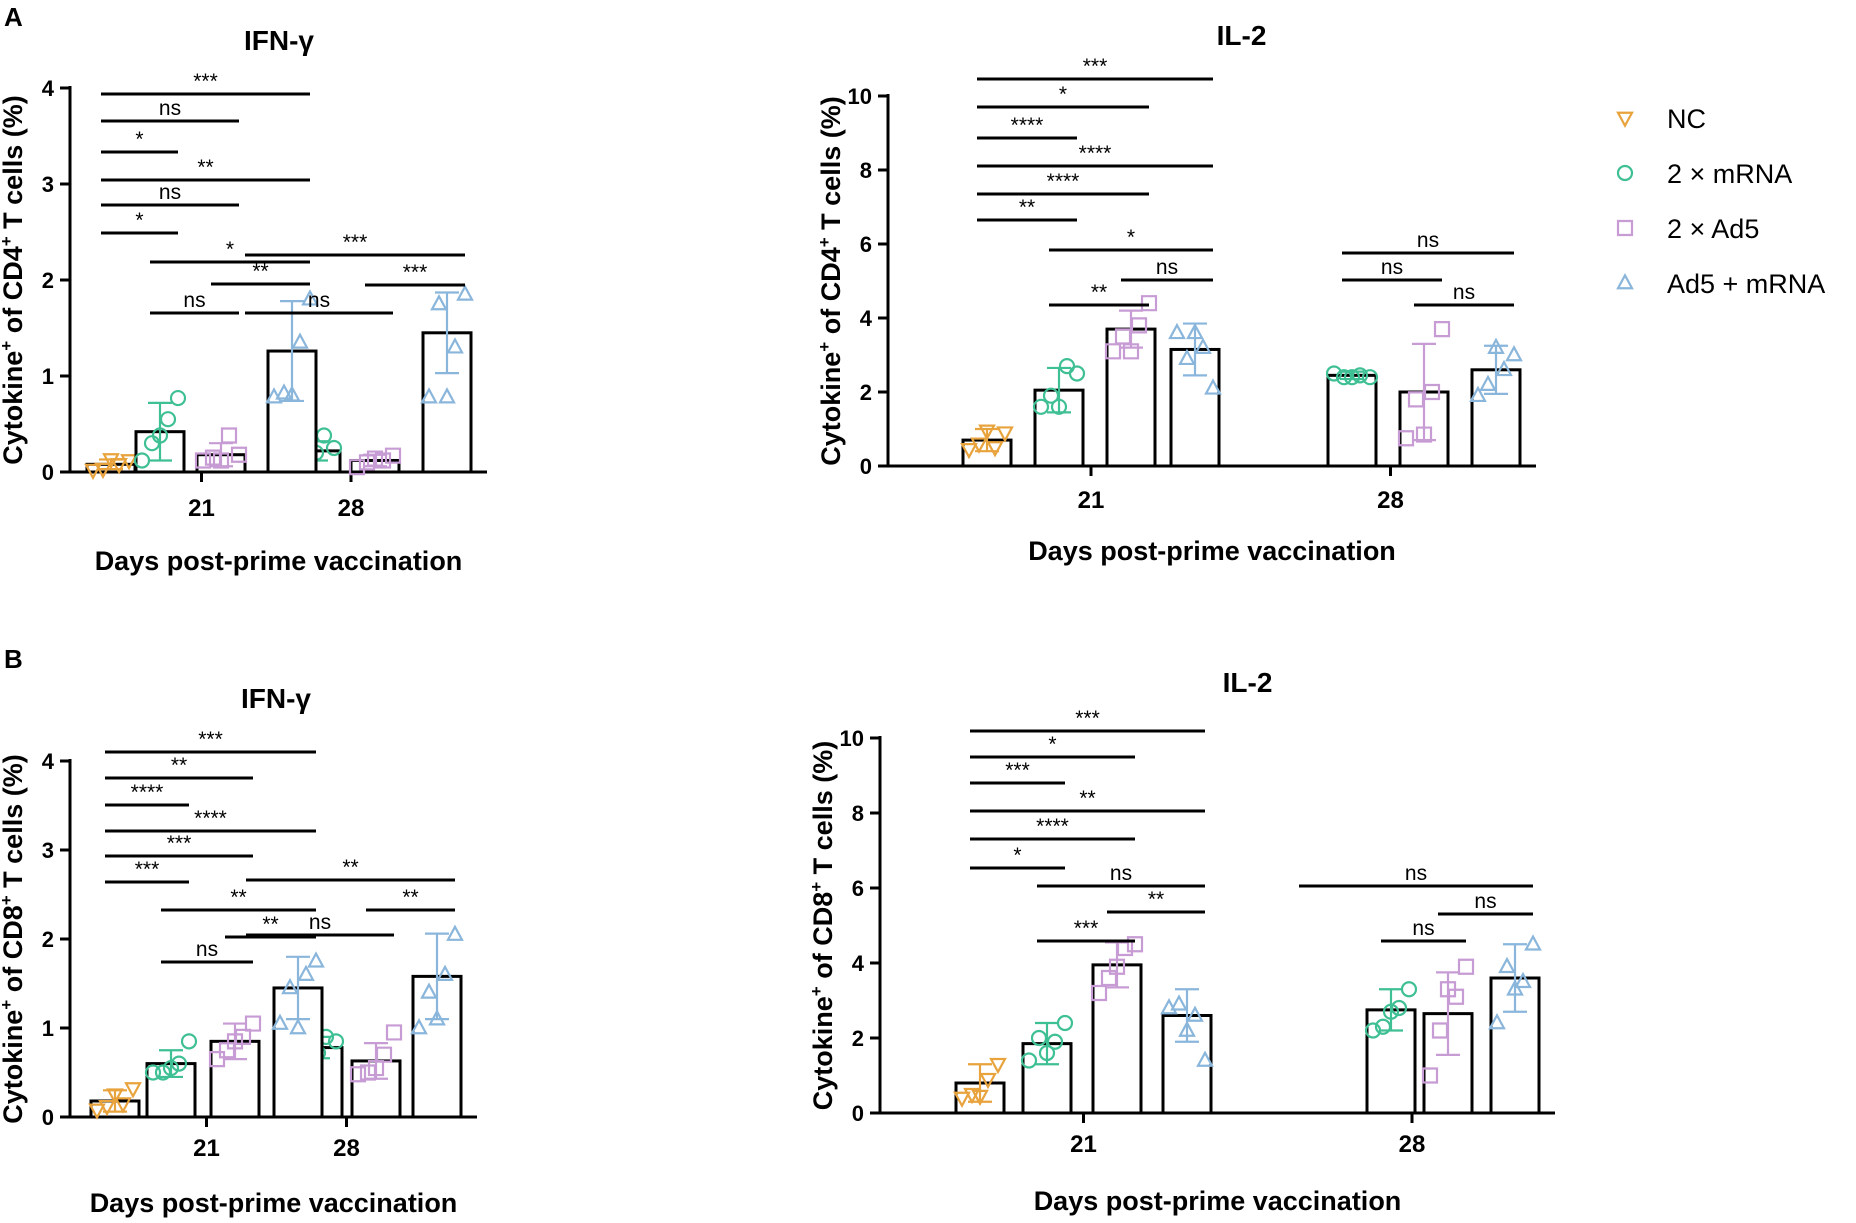 Image resolution: width=1856 pixels, height=1223 pixels. What do you see at coordinates (1242, 35) in the screenshot?
I see `chart-title: IL-2` at bounding box center [1242, 35].